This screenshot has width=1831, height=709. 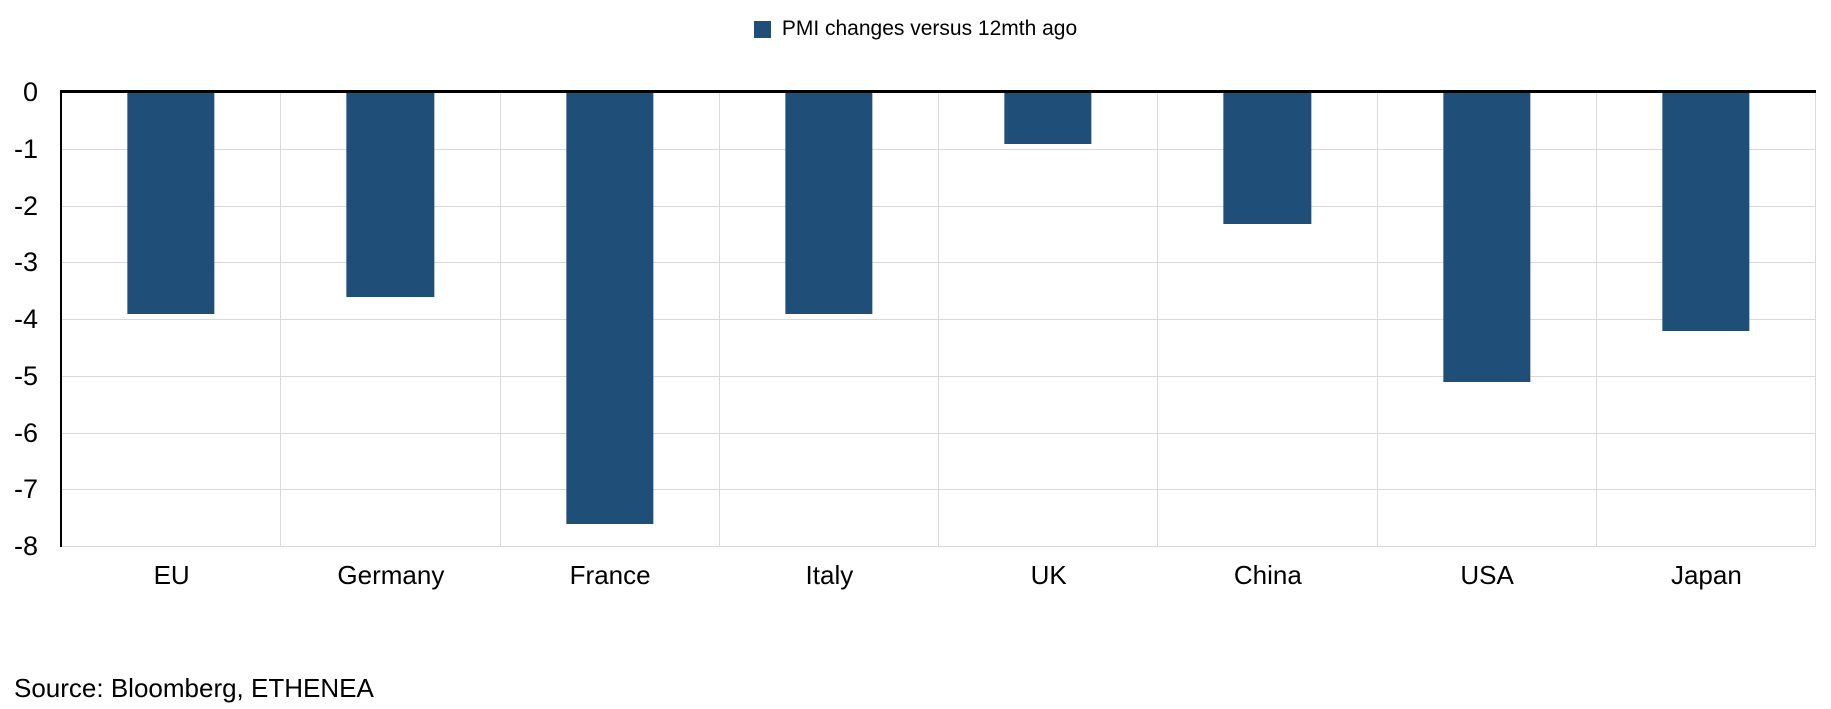 What do you see at coordinates (829, 204) in the screenshot?
I see `bar-italy` at bounding box center [829, 204].